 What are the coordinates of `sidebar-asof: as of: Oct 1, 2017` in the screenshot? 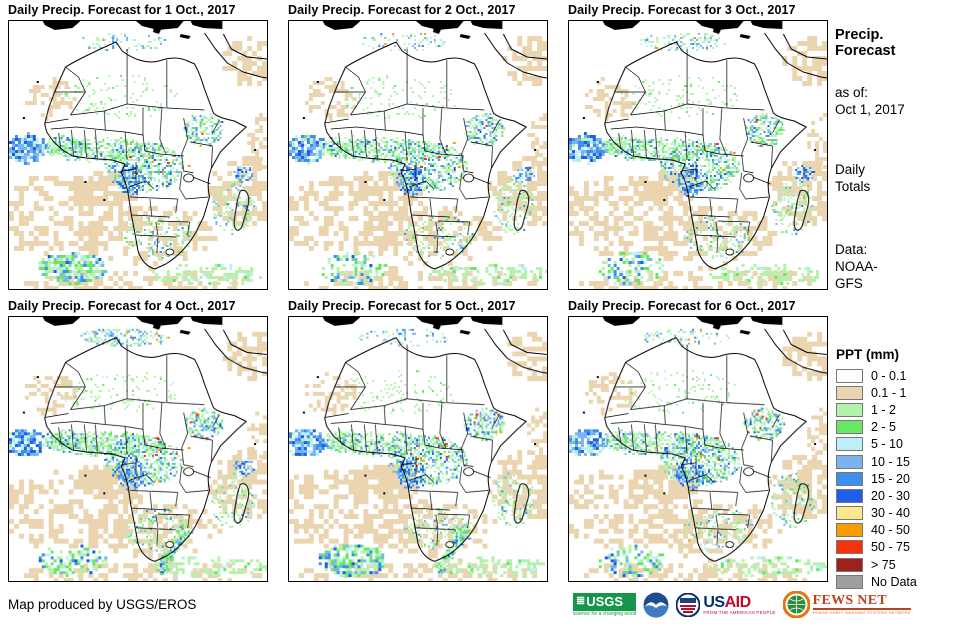 It's located at (870, 101).